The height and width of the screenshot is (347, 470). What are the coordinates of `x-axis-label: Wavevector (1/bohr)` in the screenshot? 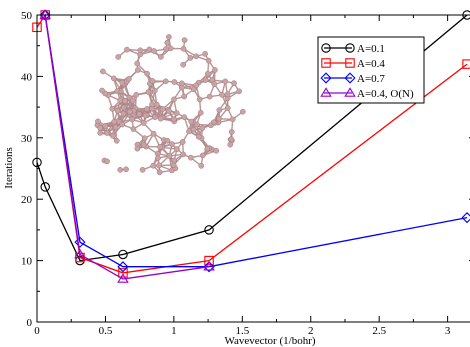 It's located at (269, 341).